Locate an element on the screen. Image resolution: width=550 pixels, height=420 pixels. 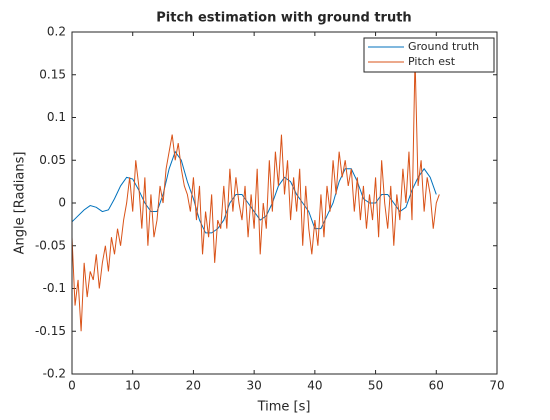
chart-title: Pitch estimation with ground truth is located at coordinates (283, 18).